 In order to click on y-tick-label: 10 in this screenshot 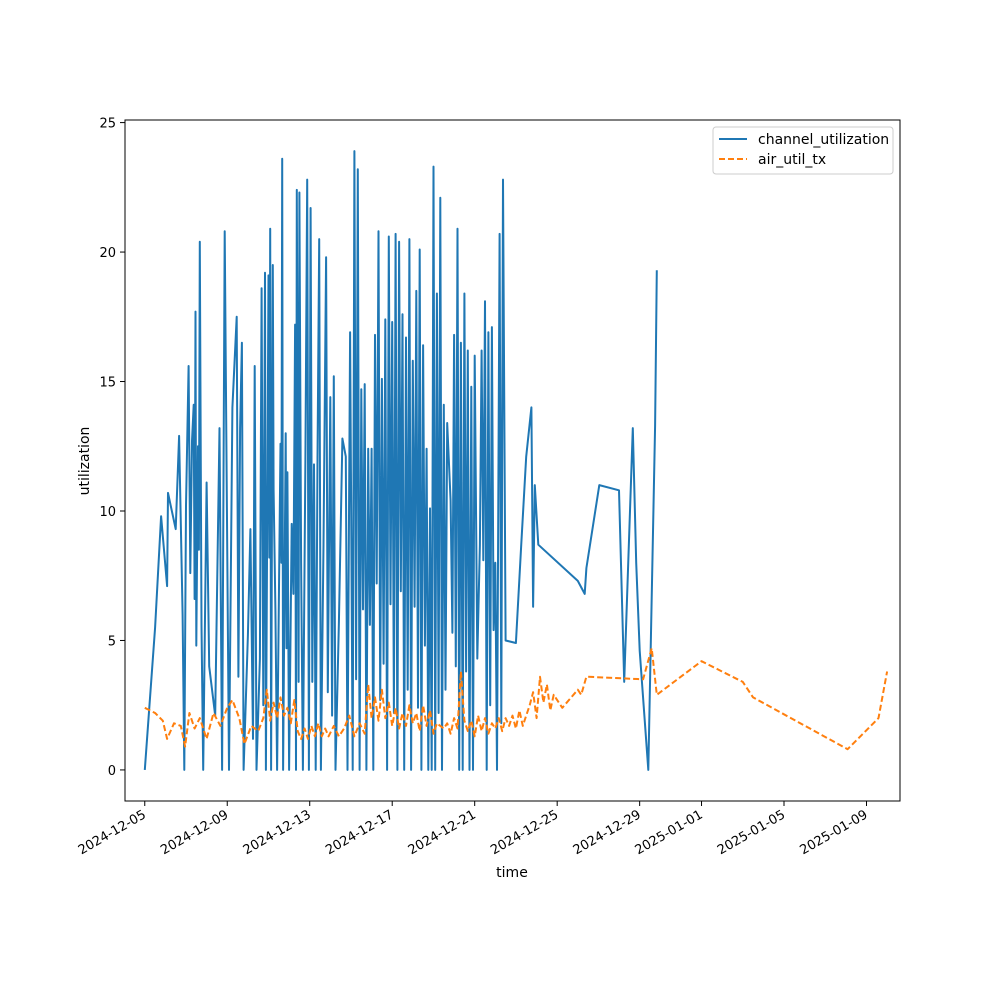, I will do `click(107, 512)`.